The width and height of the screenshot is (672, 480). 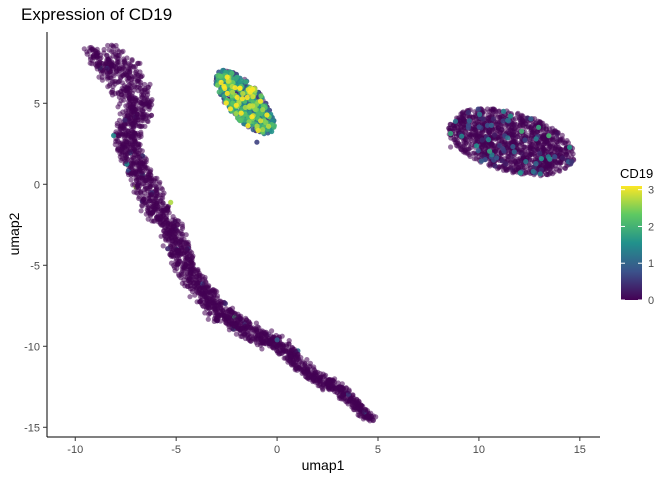 What do you see at coordinates (32, 428) in the screenshot?
I see `y-tick-label: -15` at bounding box center [32, 428].